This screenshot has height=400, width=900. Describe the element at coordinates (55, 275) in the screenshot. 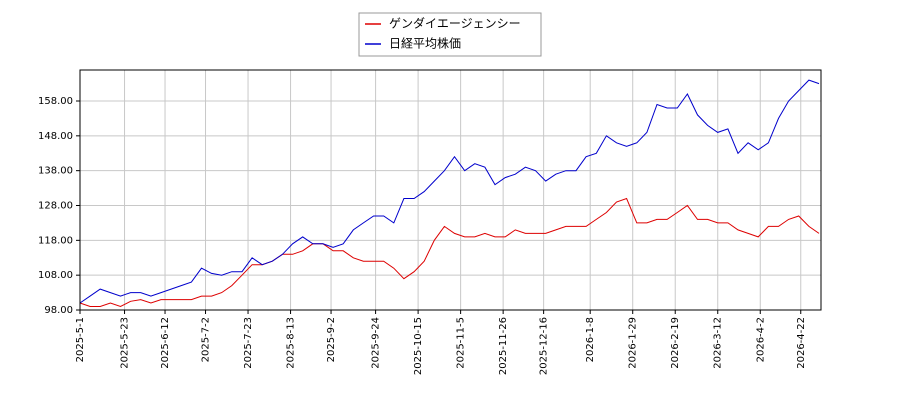

I see `y-tick-label: 108.00` at that location.